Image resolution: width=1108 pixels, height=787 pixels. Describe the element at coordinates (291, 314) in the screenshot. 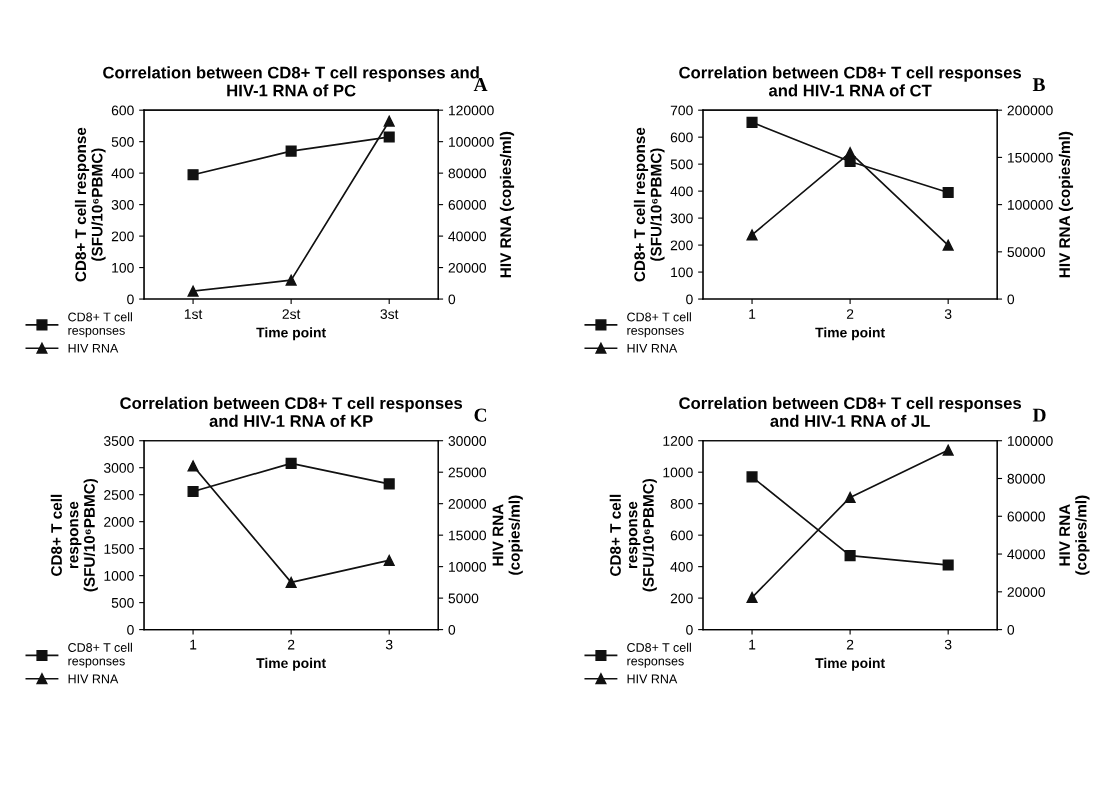

I see `x-tick-label: 2st` at that location.